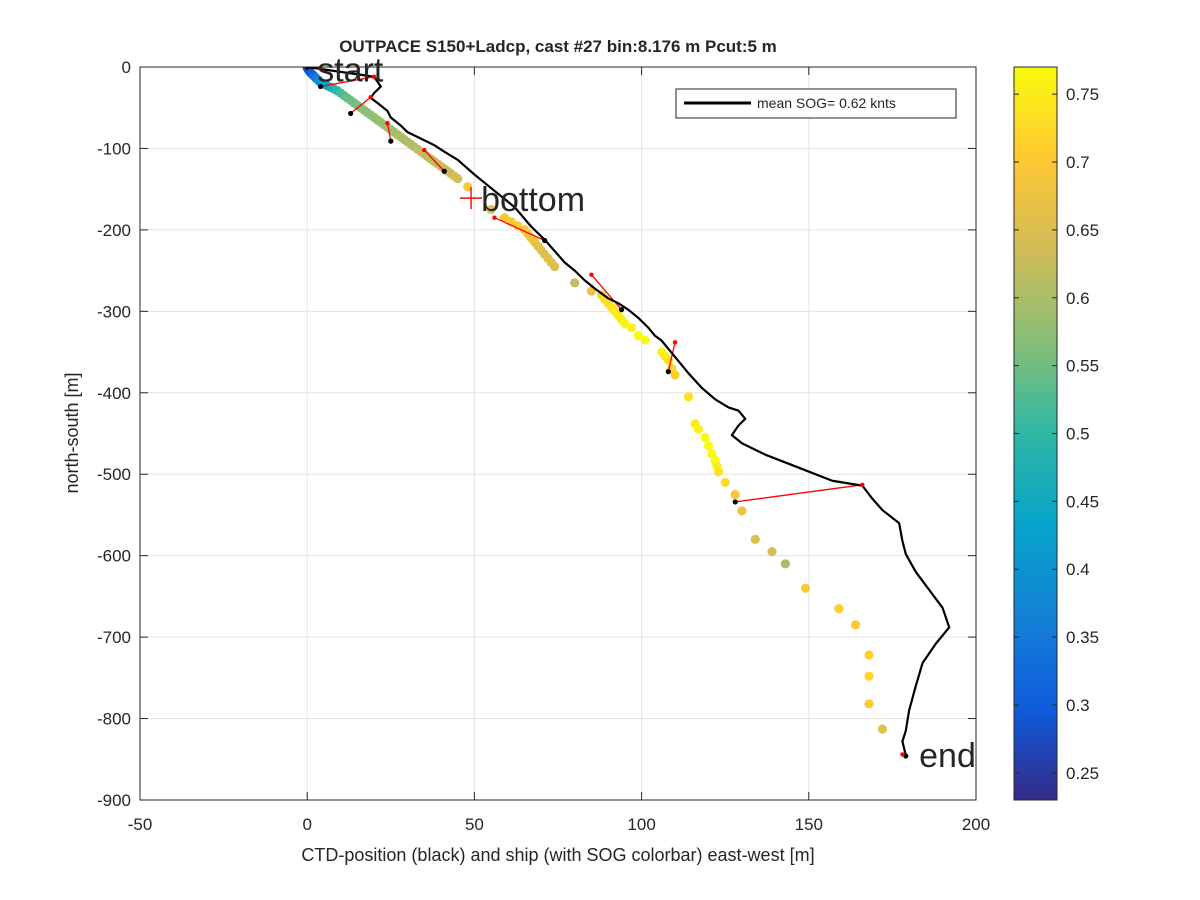  Describe the element at coordinates (140, 824) in the screenshot. I see `x-tick-label: -50` at that location.